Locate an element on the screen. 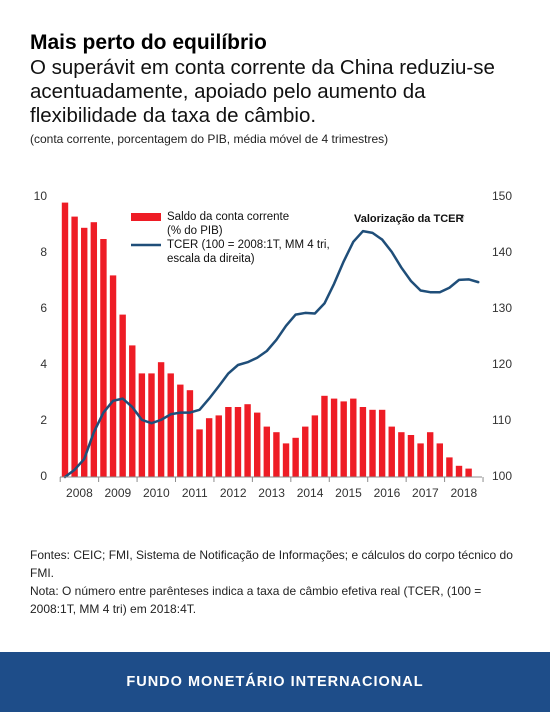  x-tick-label: 2017 is located at coordinates (425, 493).